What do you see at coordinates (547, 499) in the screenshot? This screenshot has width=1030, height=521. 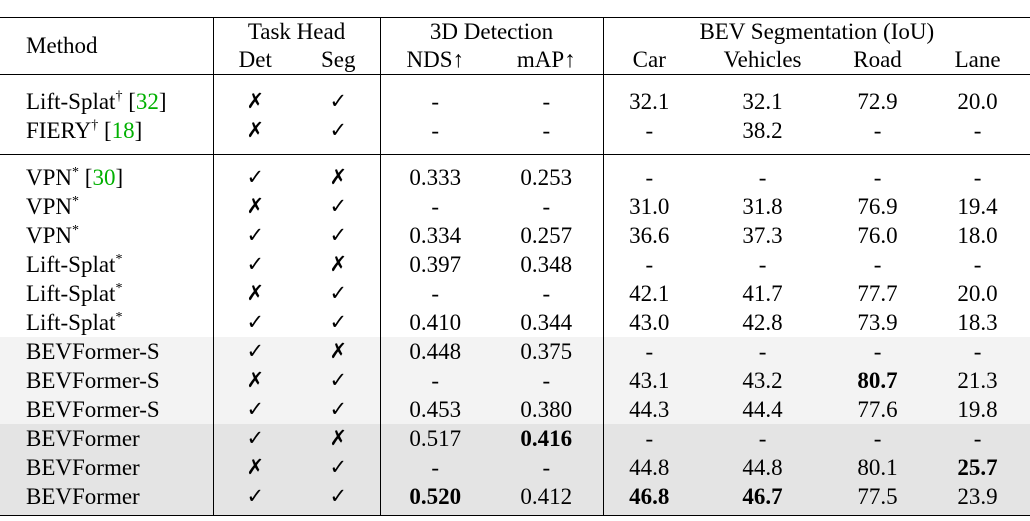 I see `metric-cell: 0.412` at bounding box center [547, 499].